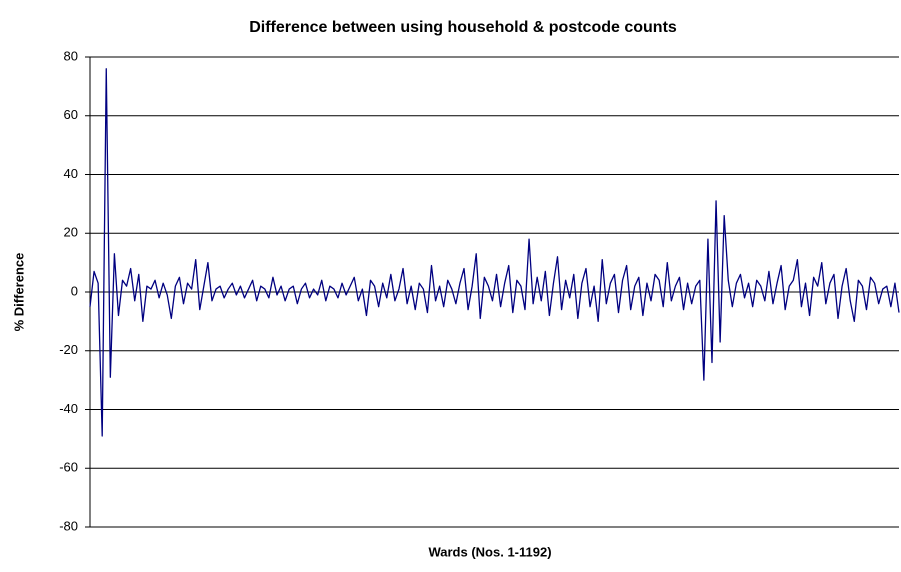 This screenshot has width=901, height=572. What do you see at coordinates (71, 114) in the screenshot?
I see `y-tick-label: 60` at bounding box center [71, 114].